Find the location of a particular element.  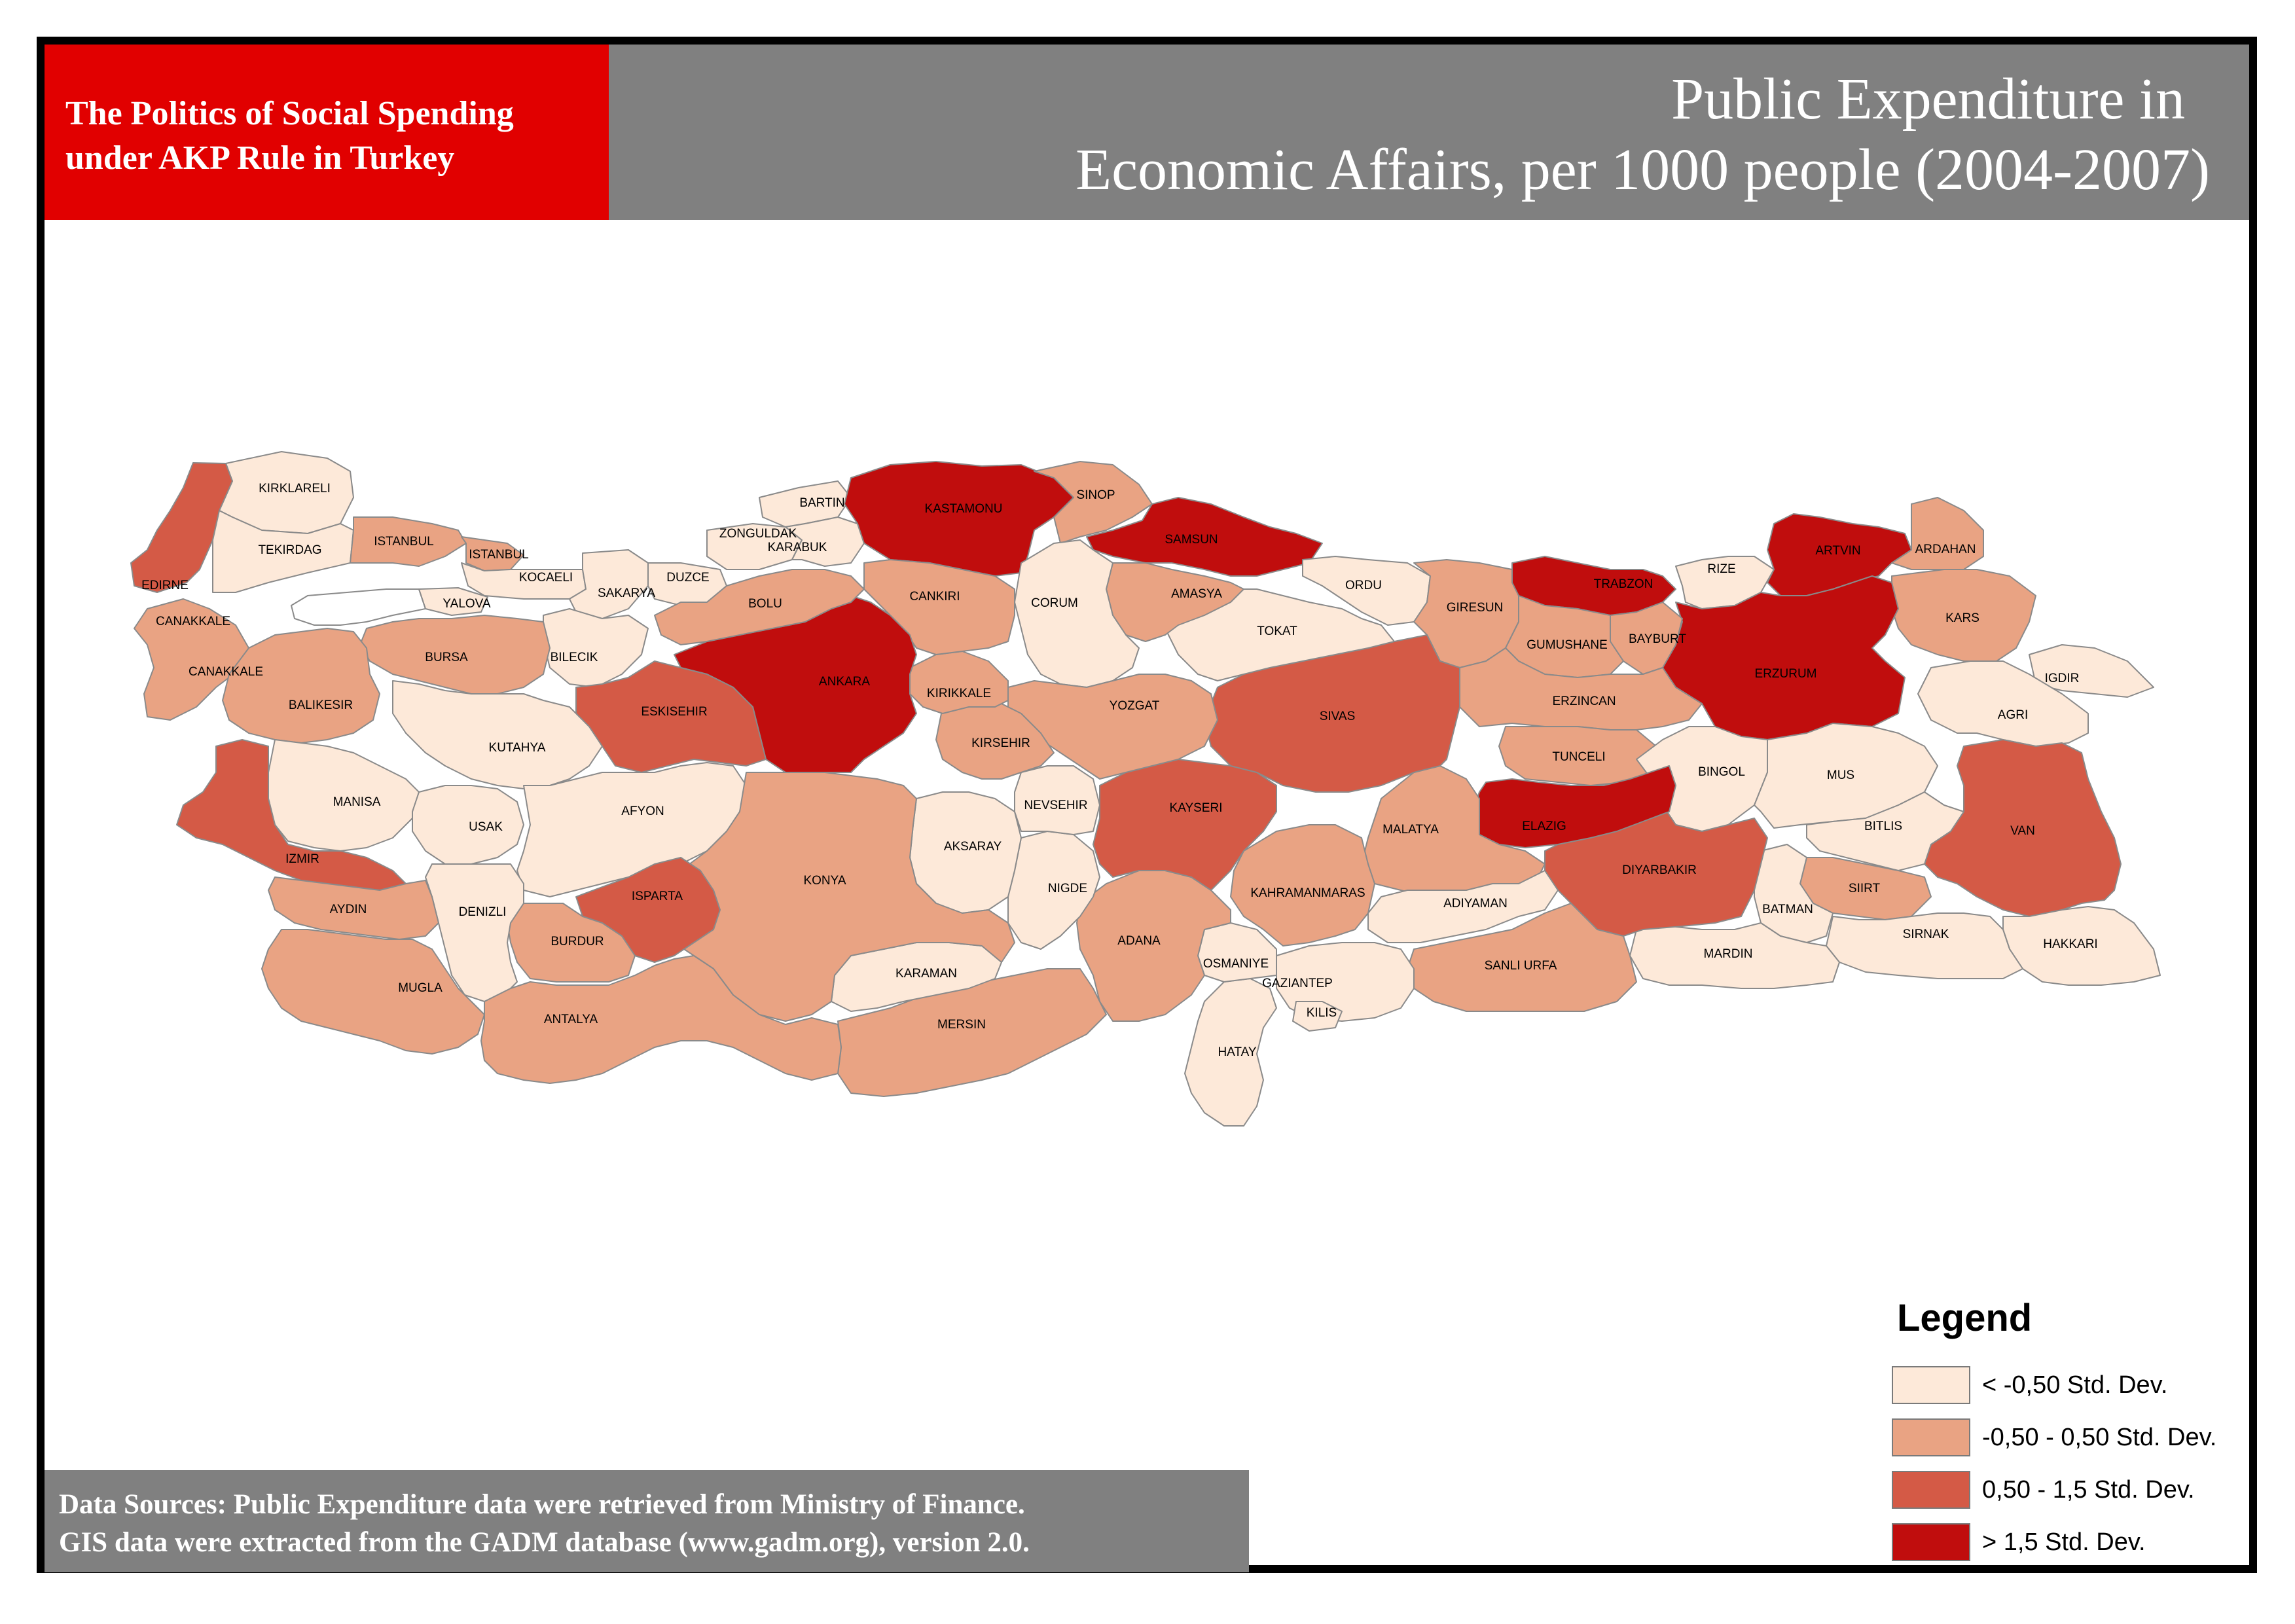

province-label-bolu: BOLU is located at coordinates (765, 604).